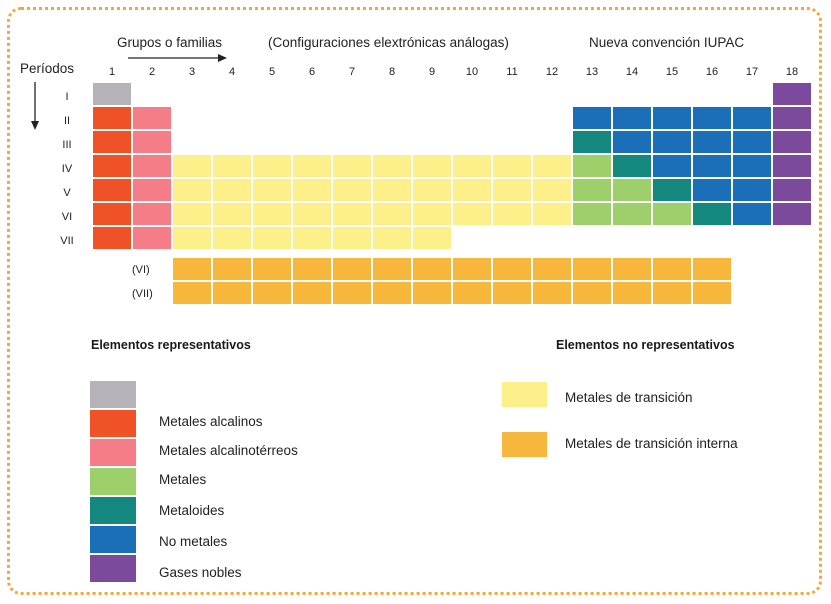 This screenshot has width=831, height=604. What do you see at coordinates (272, 72) in the screenshot?
I see `group-number: 5` at bounding box center [272, 72].